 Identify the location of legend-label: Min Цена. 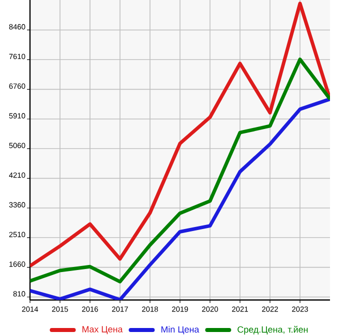
(180, 330).